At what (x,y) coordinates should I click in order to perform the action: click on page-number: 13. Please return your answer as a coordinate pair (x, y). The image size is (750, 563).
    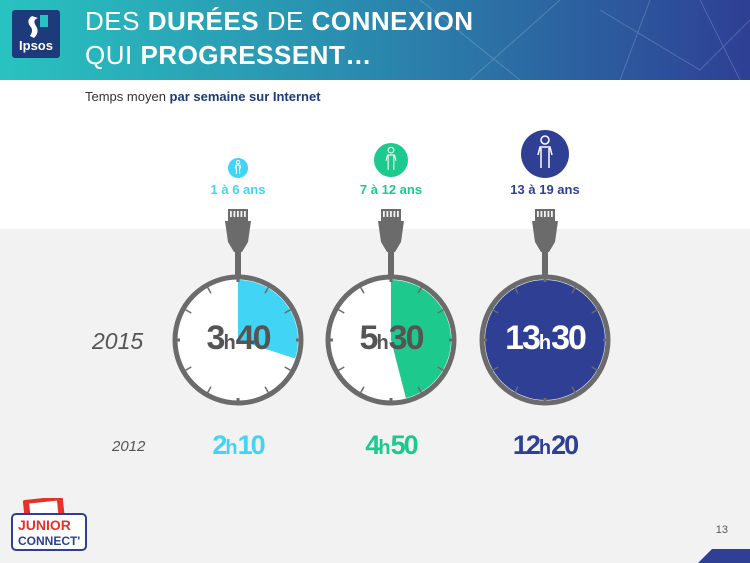
    Looking at the image, I should click on (721, 530).